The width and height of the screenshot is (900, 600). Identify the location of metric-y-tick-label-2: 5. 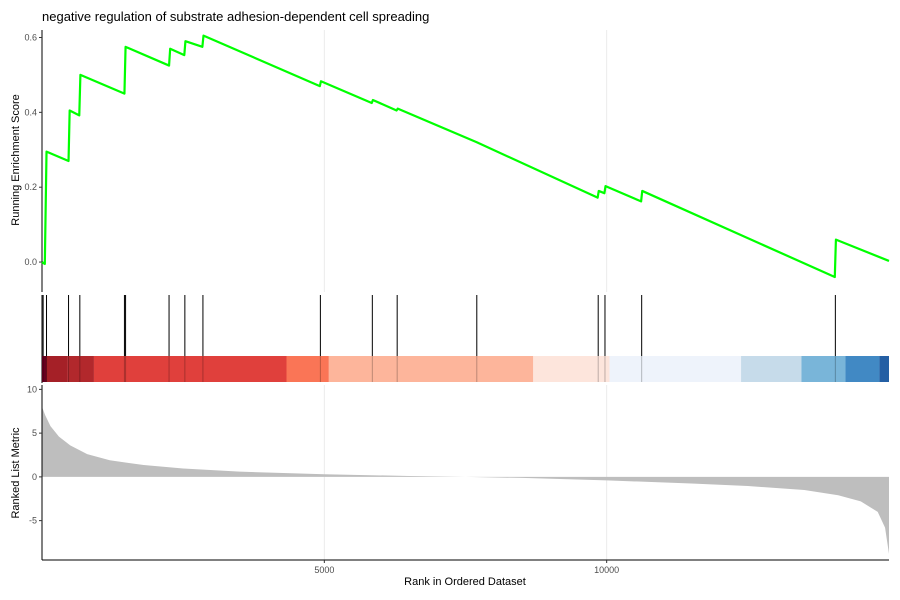
(34, 433).